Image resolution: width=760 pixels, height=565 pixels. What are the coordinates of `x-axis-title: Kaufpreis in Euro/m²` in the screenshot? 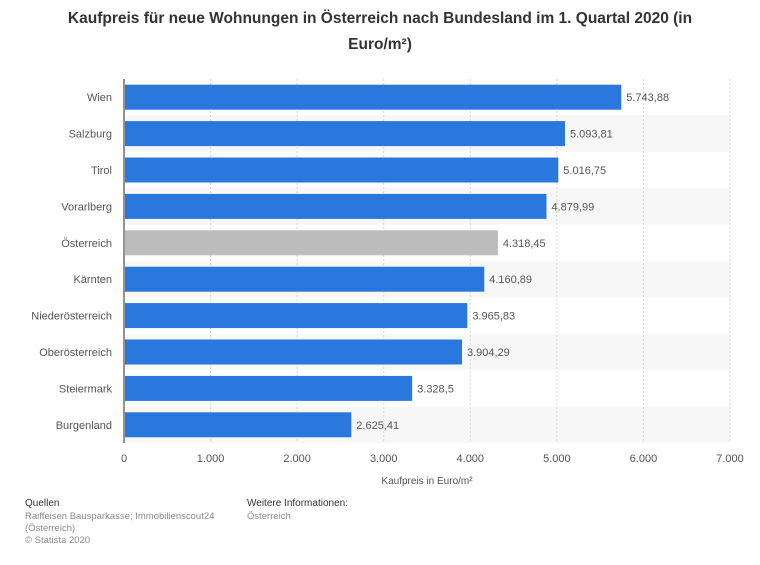 It's located at (427, 481).